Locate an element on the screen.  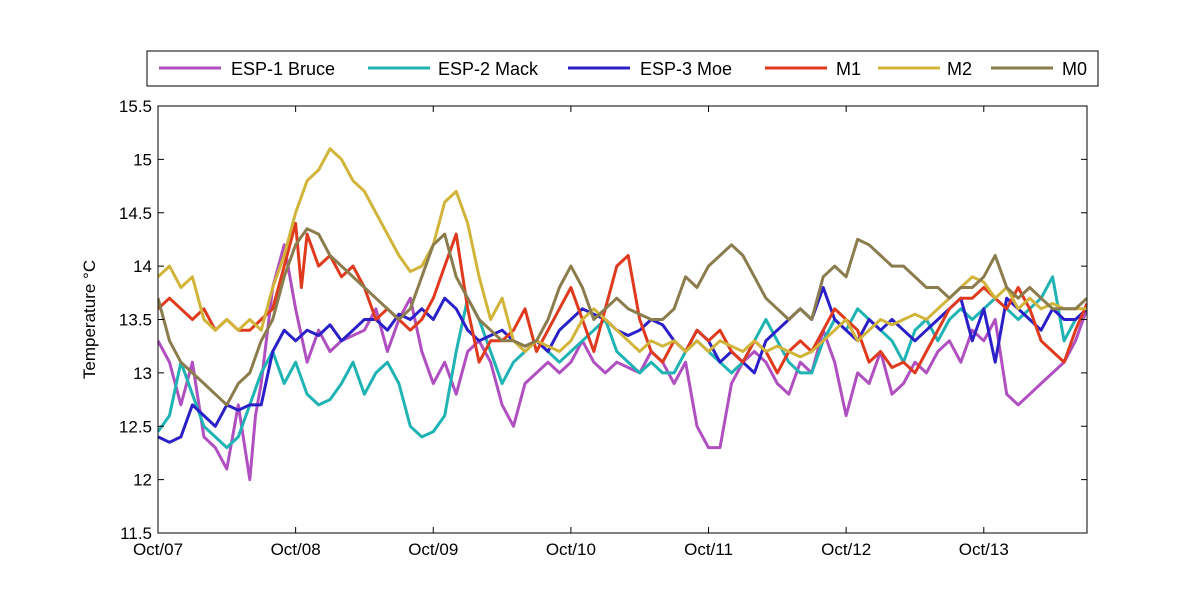
x-tick-label: Oct/12 is located at coordinates (846, 549).